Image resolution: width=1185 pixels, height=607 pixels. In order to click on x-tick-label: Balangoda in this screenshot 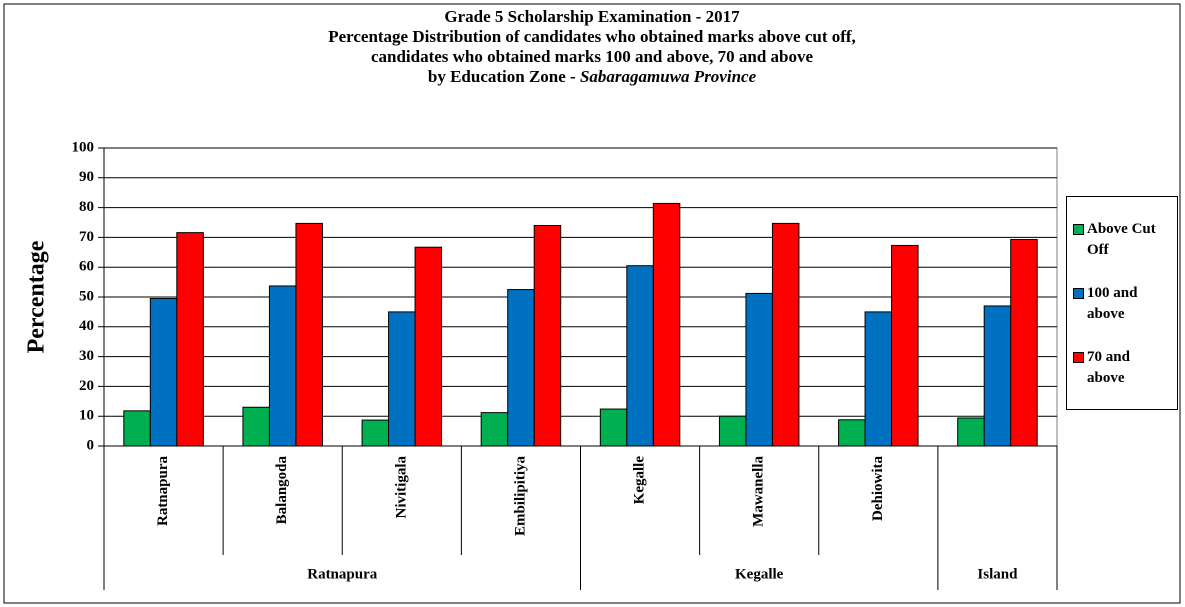, I will do `click(282, 490)`.